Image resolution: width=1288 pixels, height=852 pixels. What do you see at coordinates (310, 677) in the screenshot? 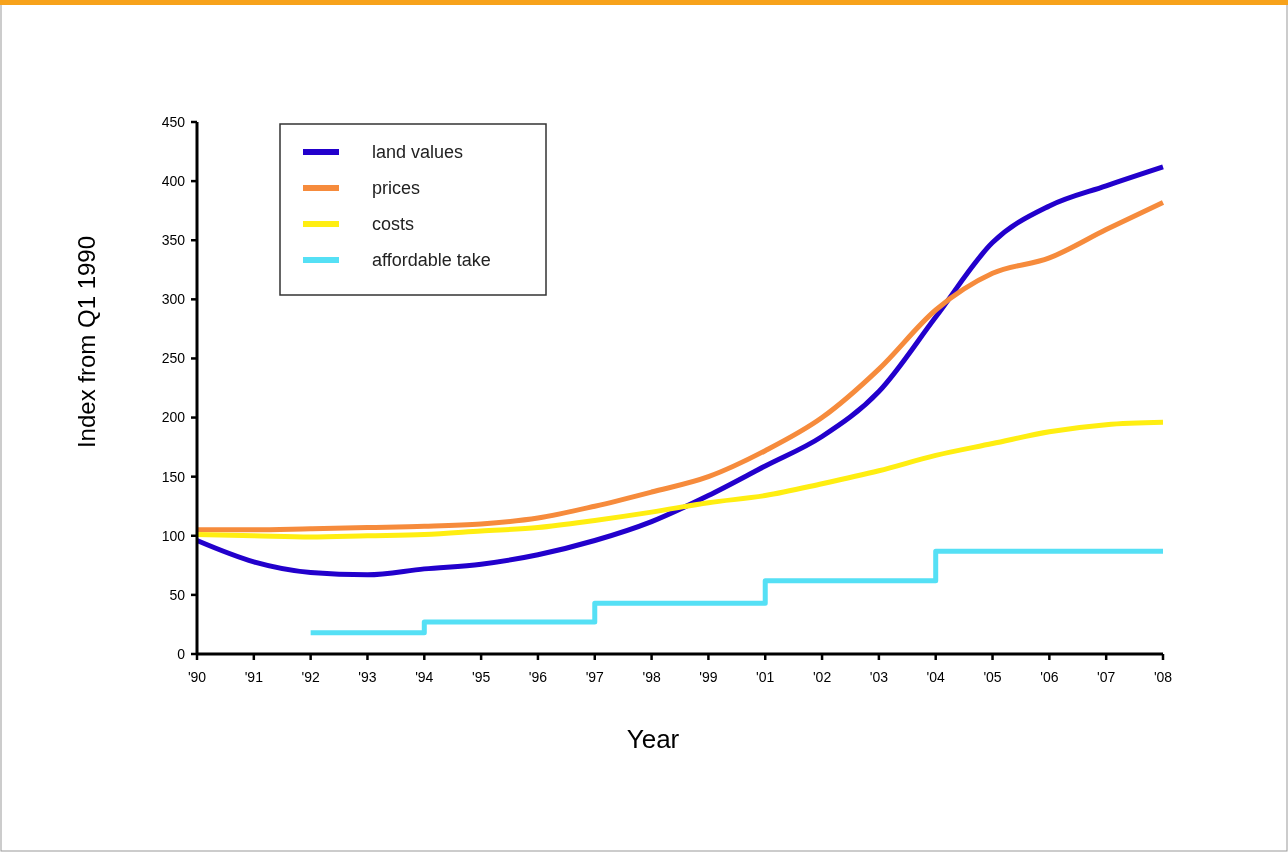
I see `x-tick-label: '92` at bounding box center [310, 677].